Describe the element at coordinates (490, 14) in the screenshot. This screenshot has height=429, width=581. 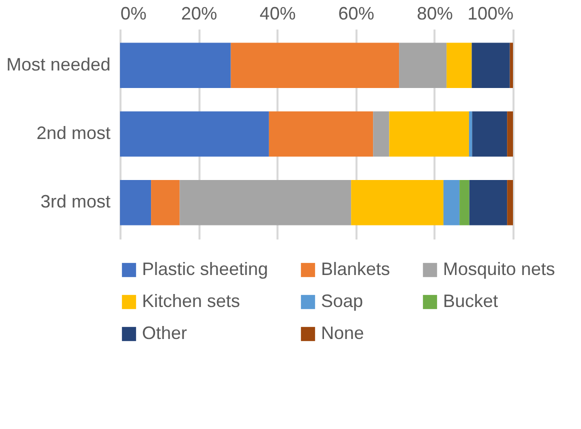
I see `x-tick-label: 100%` at that location.